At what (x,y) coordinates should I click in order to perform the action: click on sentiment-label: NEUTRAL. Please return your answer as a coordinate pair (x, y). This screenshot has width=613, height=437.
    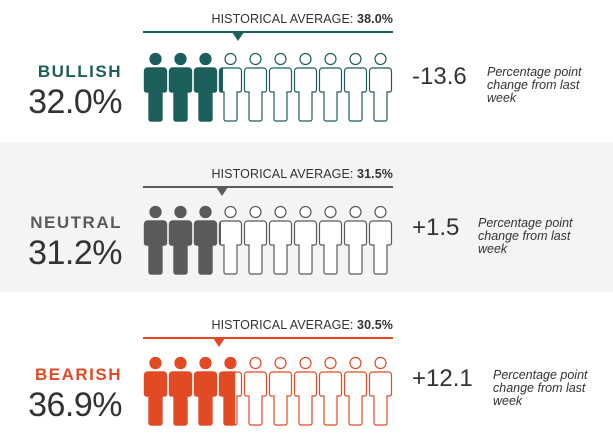
    Looking at the image, I should click on (76, 222).